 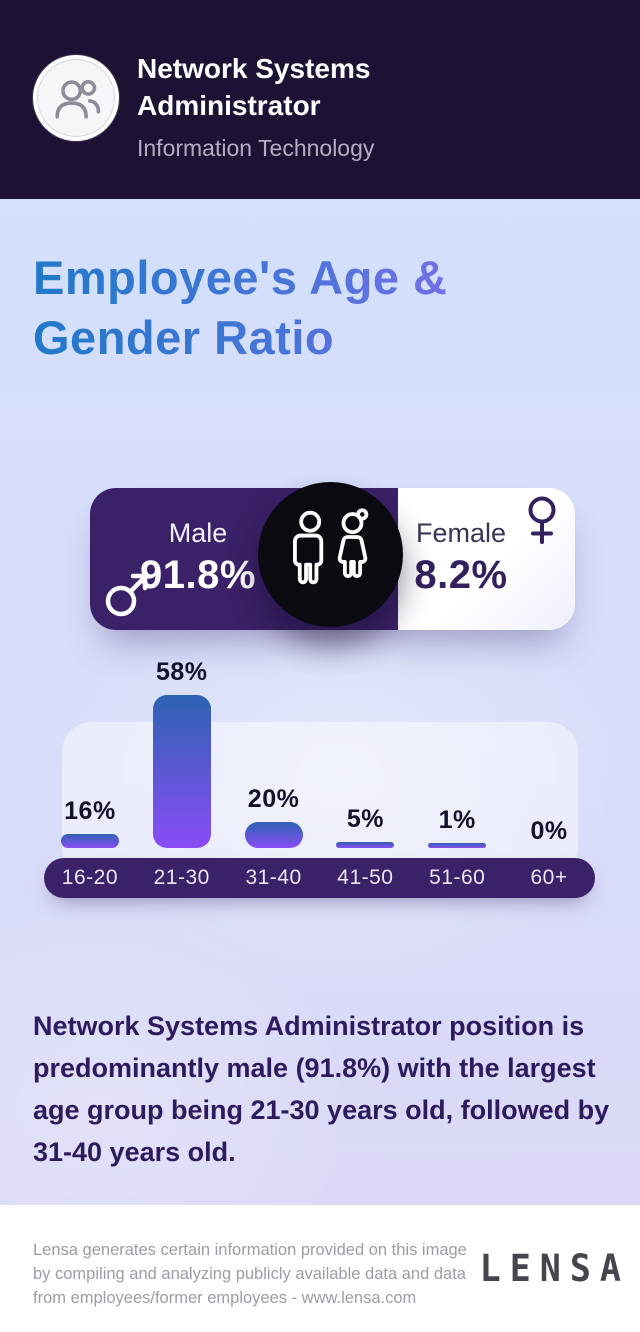 What do you see at coordinates (254, 87) in the screenshot?
I see `job-title: Network Systems Administrator` at bounding box center [254, 87].